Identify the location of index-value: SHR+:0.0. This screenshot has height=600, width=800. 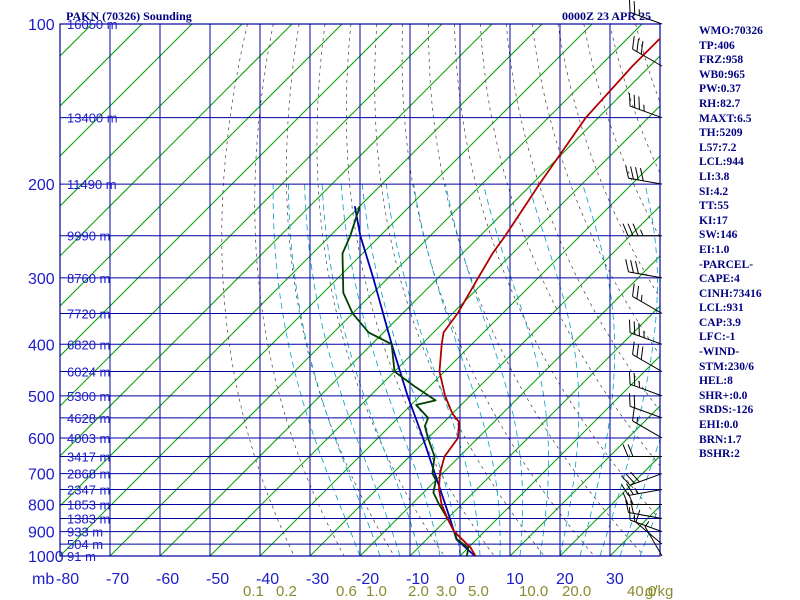
(723, 395).